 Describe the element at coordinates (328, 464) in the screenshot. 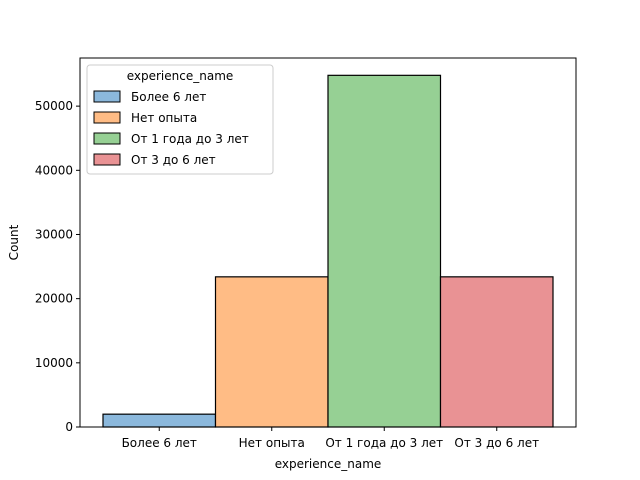

I see `x-axis-label: experience_name` at that location.